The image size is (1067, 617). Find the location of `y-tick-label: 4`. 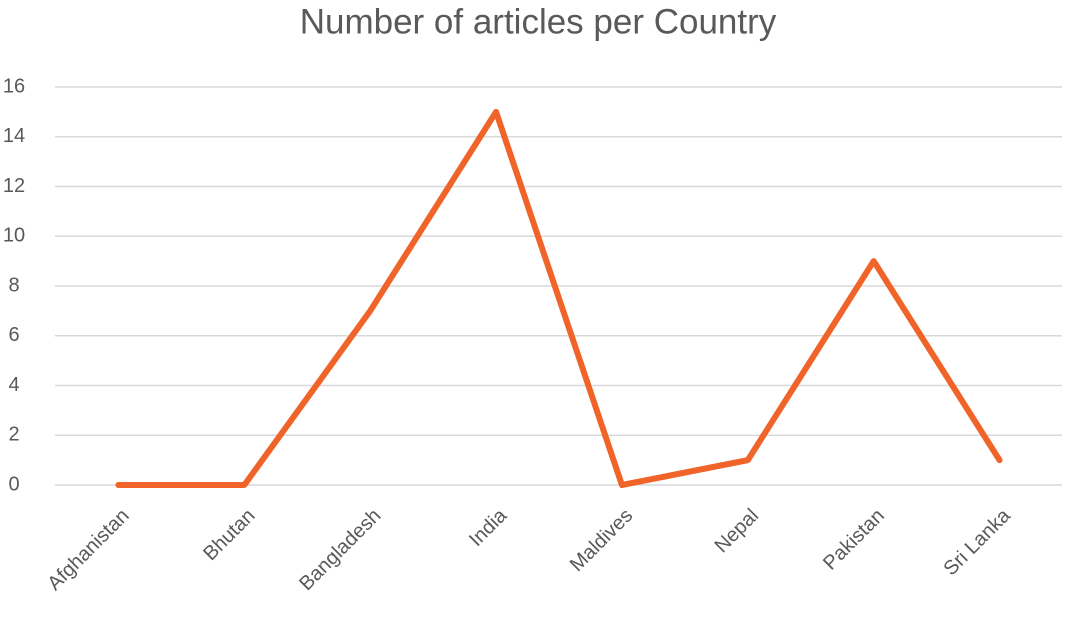

y-tick-label: 4 is located at coordinates (13, 385).